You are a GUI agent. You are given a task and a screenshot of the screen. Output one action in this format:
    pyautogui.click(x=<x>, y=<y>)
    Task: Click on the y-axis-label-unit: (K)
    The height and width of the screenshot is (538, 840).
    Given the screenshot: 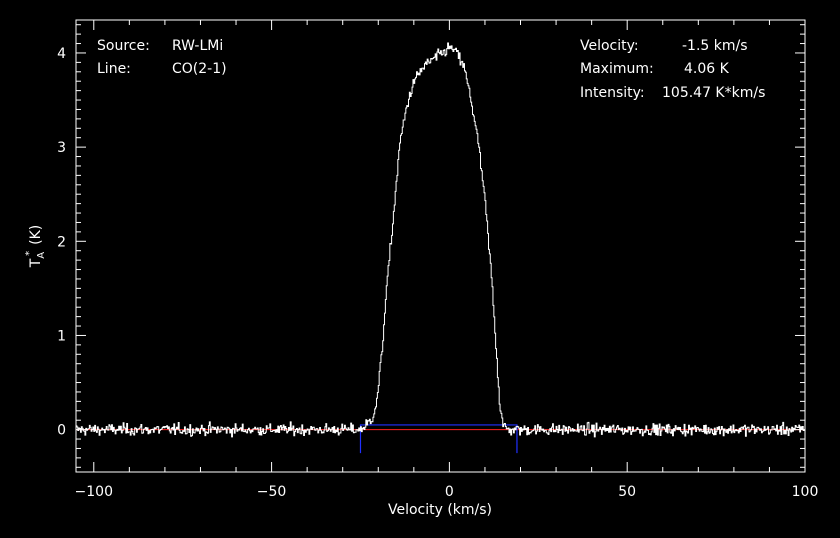 What is the action you would take?
    pyautogui.click(x=36, y=235)
    